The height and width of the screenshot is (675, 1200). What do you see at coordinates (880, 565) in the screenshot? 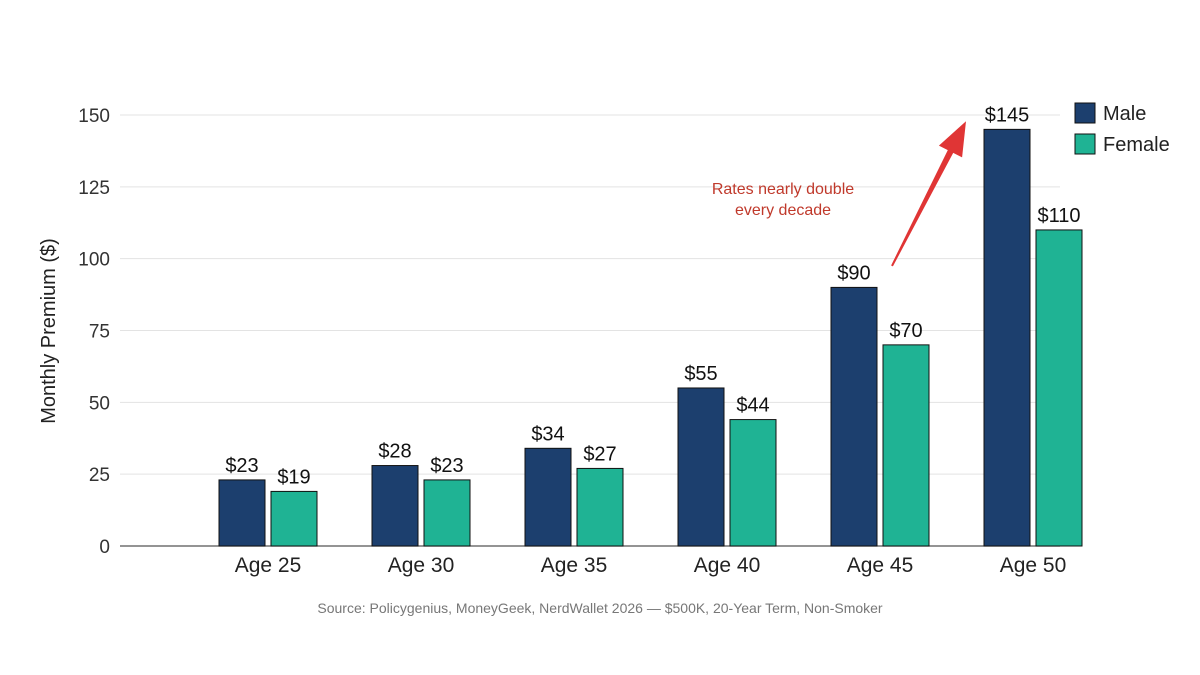
I see `x-tick-label: Age 45` at bounding box center [880, 565].